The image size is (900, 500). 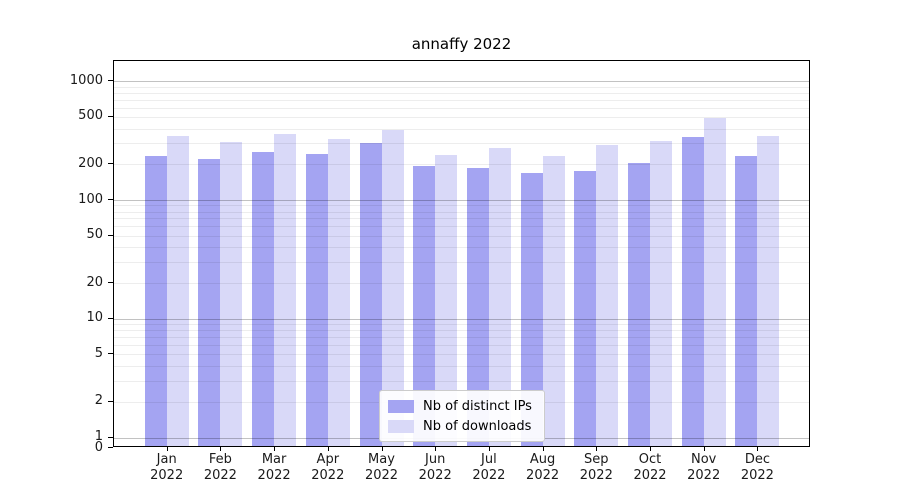 I want to click on bar-ips-dec, so click(x=746, y=300).